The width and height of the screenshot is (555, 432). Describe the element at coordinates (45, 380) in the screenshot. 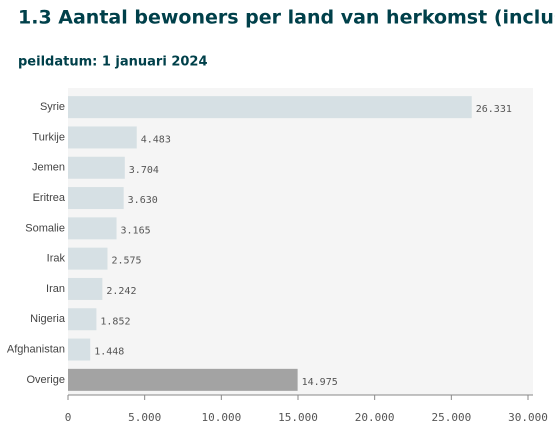

I see `y-tick-label: Overige` at that location.